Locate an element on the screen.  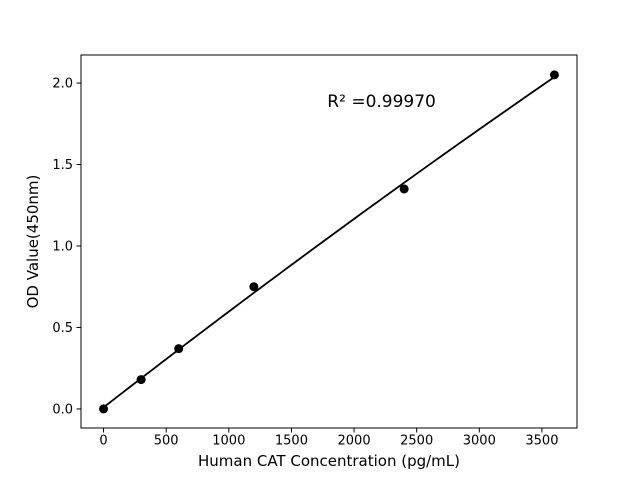
x-tick-label: 1500 is located at coordinates (291, 441).